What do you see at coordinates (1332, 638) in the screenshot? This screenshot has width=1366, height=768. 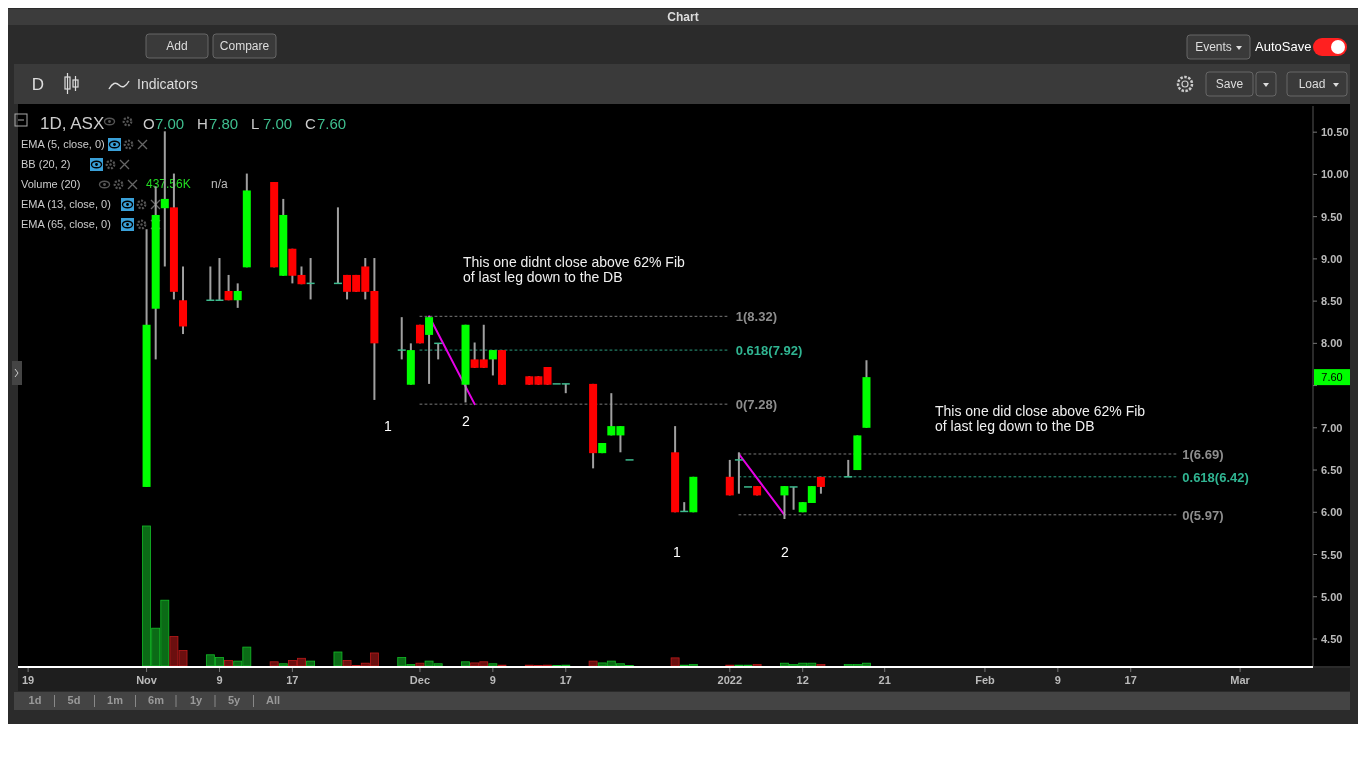 I see `y-tick-label: 4.50` at bounding box center [1332, 638].